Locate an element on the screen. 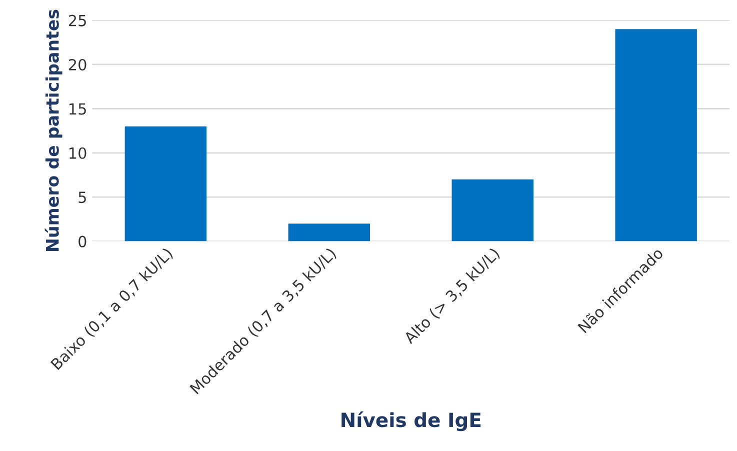 The height and width of the screenshot is (451, 737). y-tick-label: 25 is located at coordinates (77, 20).